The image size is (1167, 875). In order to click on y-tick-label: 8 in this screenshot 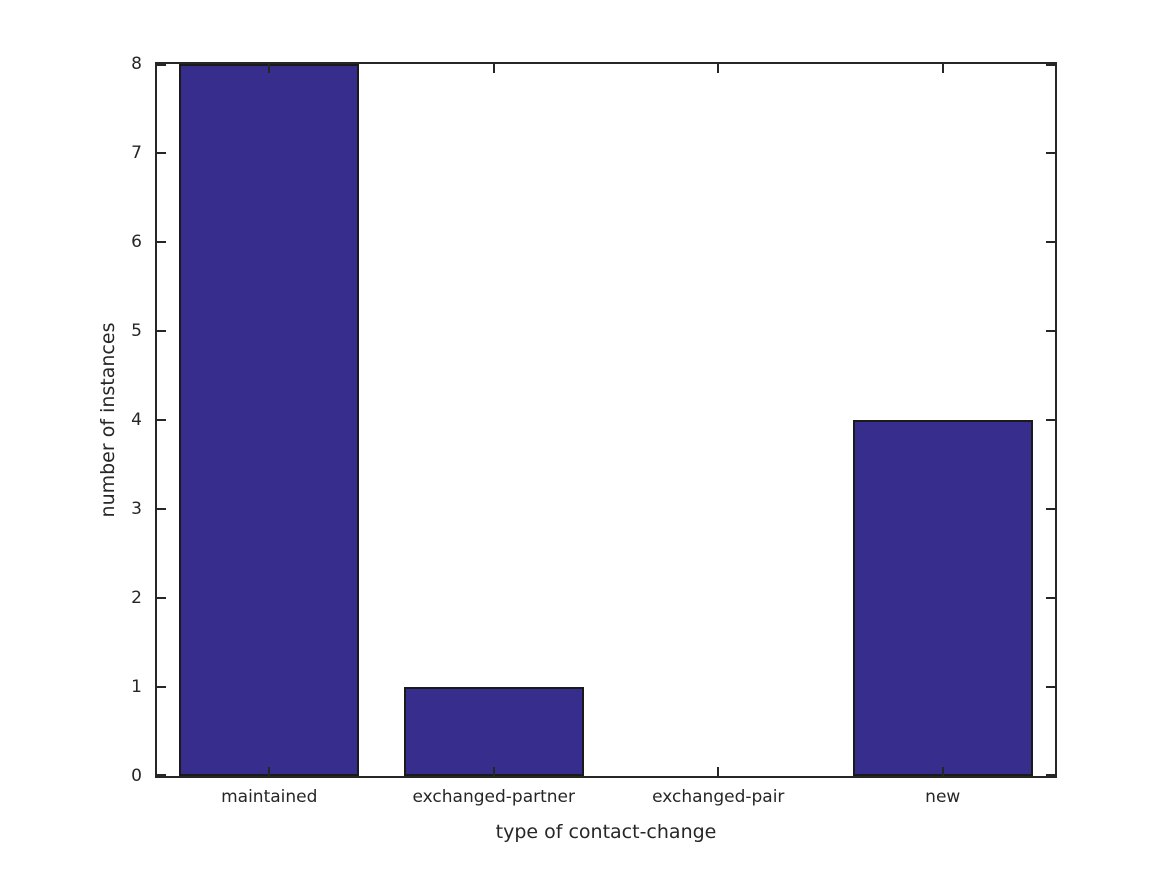, I will do `click(136, 64)`.